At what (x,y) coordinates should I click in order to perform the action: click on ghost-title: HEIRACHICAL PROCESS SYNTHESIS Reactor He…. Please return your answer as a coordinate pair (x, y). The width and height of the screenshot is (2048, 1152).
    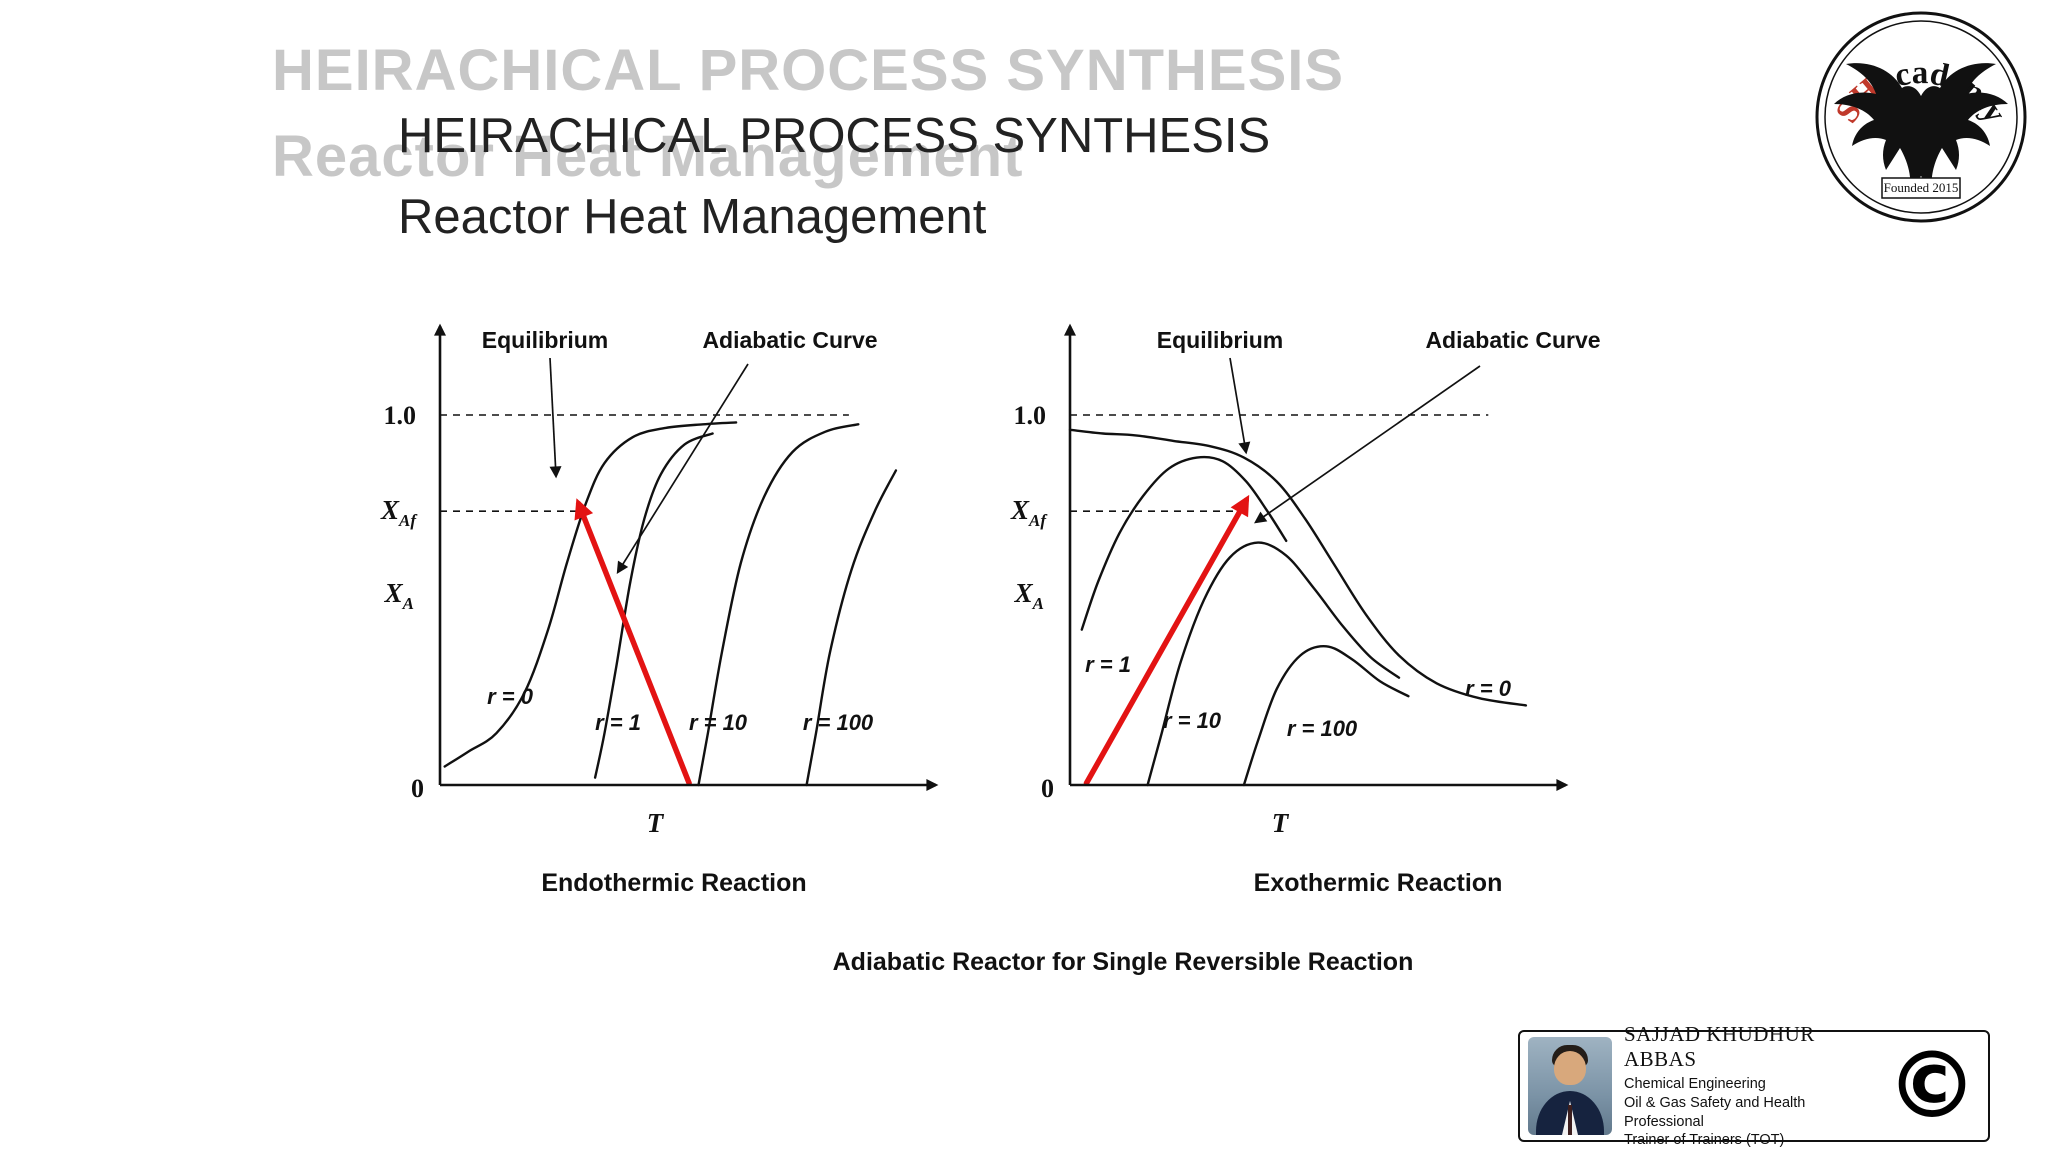
    Looking at the image, I should click on (808, 114).